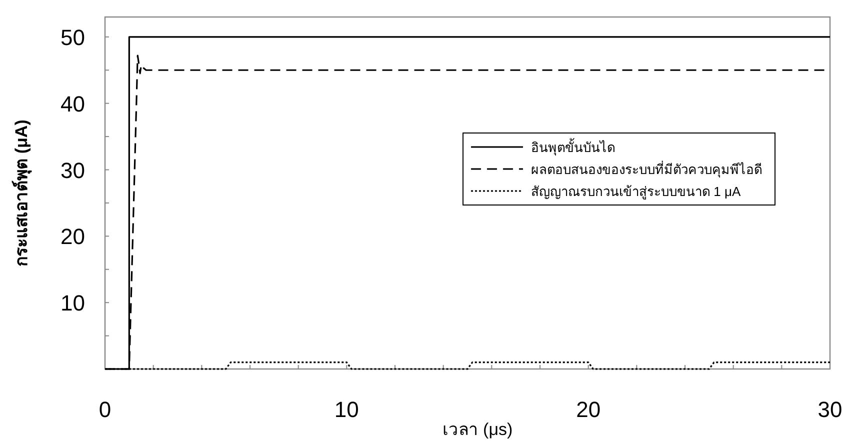 The height and width of the screenshot is (442, 843). What do you see at coordinates (72, 103) in the screenshot?
I see `y-tick-label: 40` at bounding box center [72, 103].